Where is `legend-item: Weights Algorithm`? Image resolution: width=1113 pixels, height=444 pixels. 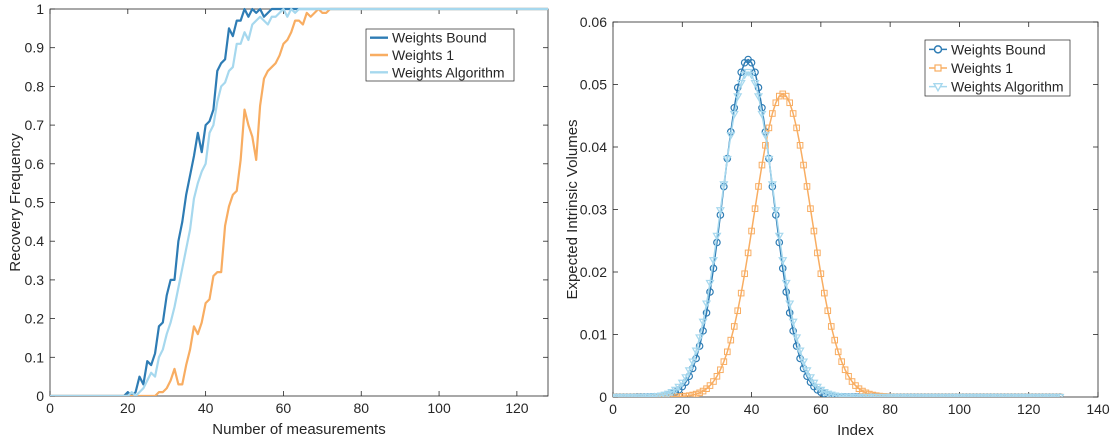
legend-item: Weights Algorithm is located at coordinates (437, 72).